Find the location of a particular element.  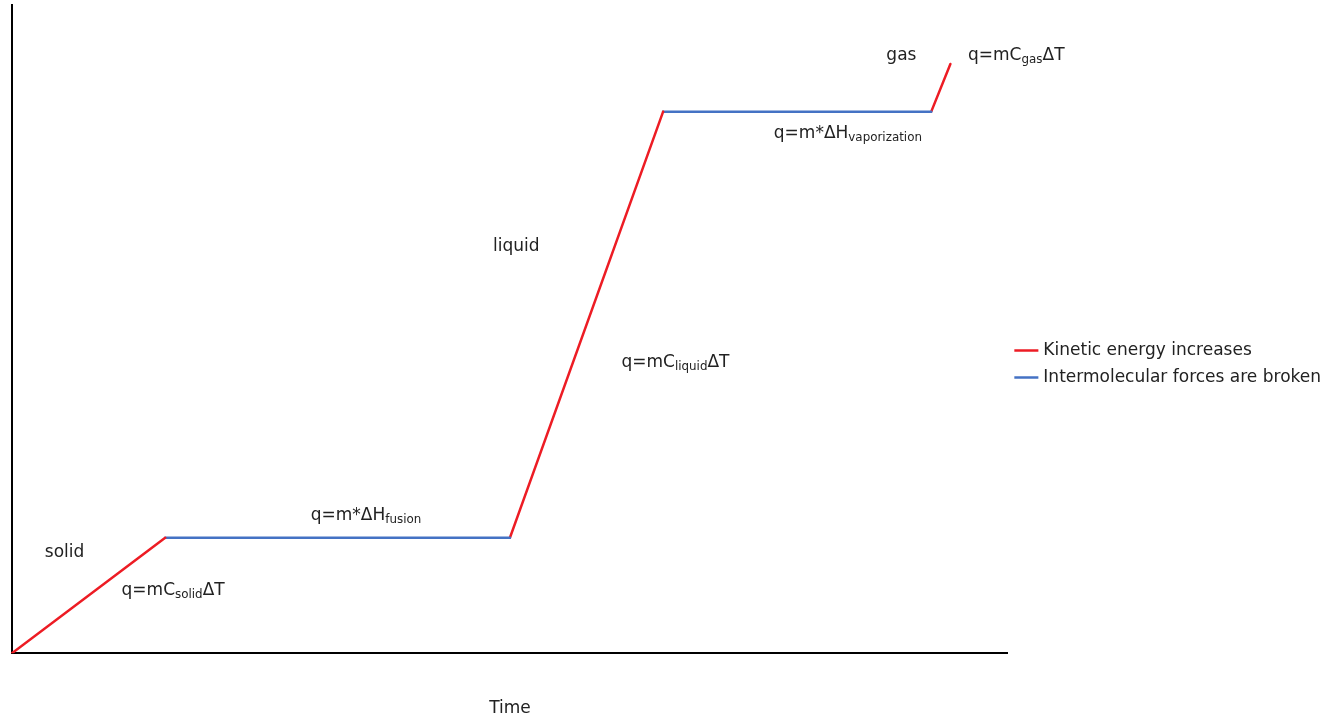

x-axis-title: Time is located at coordinates (509, 707).